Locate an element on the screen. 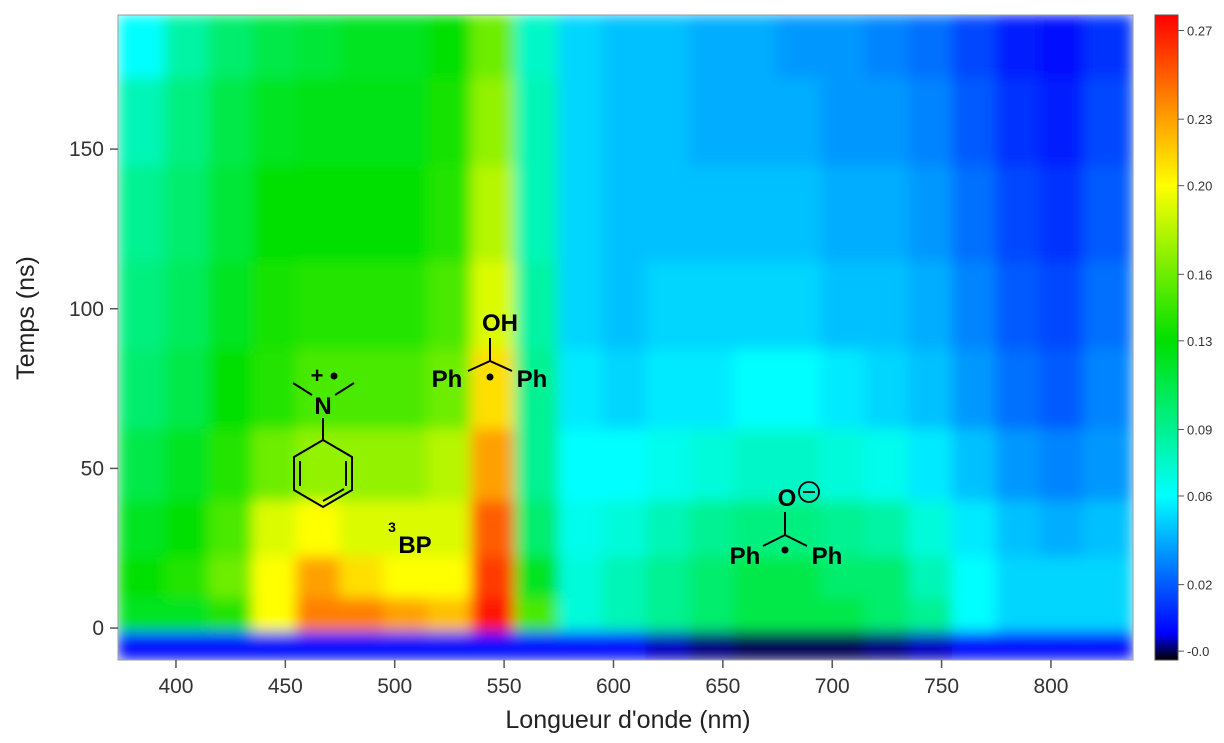 This screenshot has height=743, width=1224. annotation: O is located at coordinates (787, 498).